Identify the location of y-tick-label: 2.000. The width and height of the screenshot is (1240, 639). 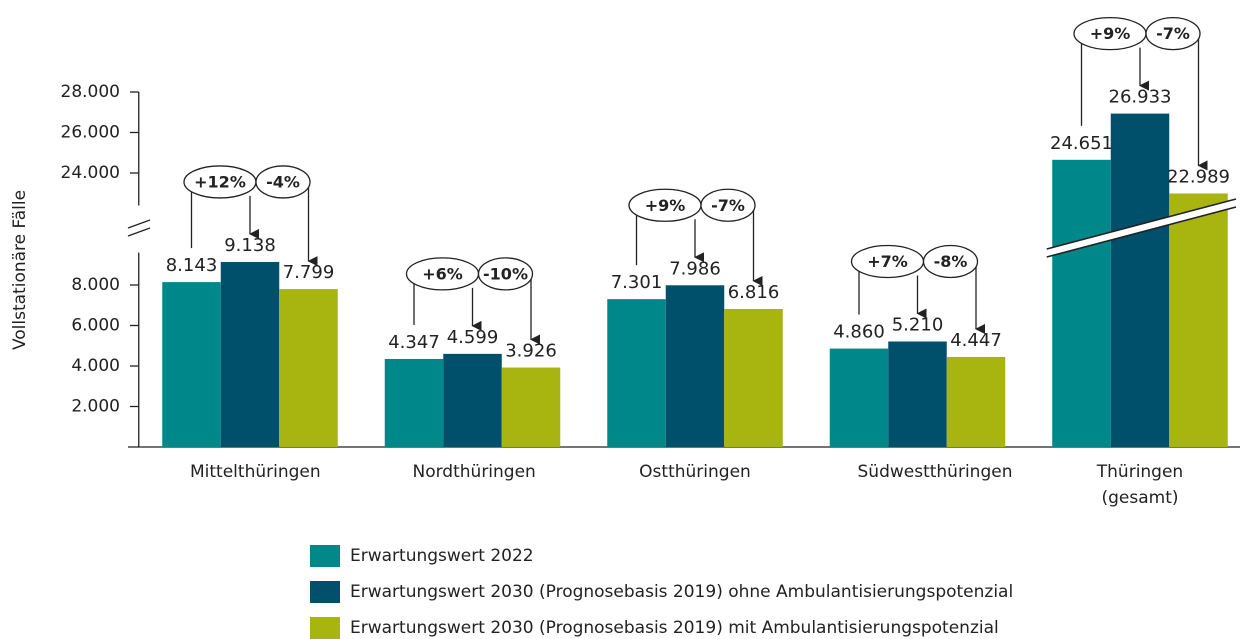
(95, 407).